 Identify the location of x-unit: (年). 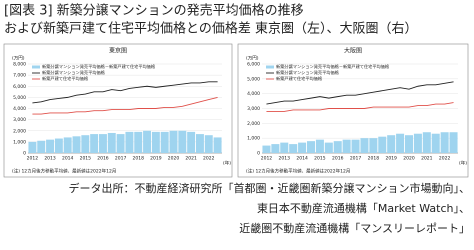
(463, 163).